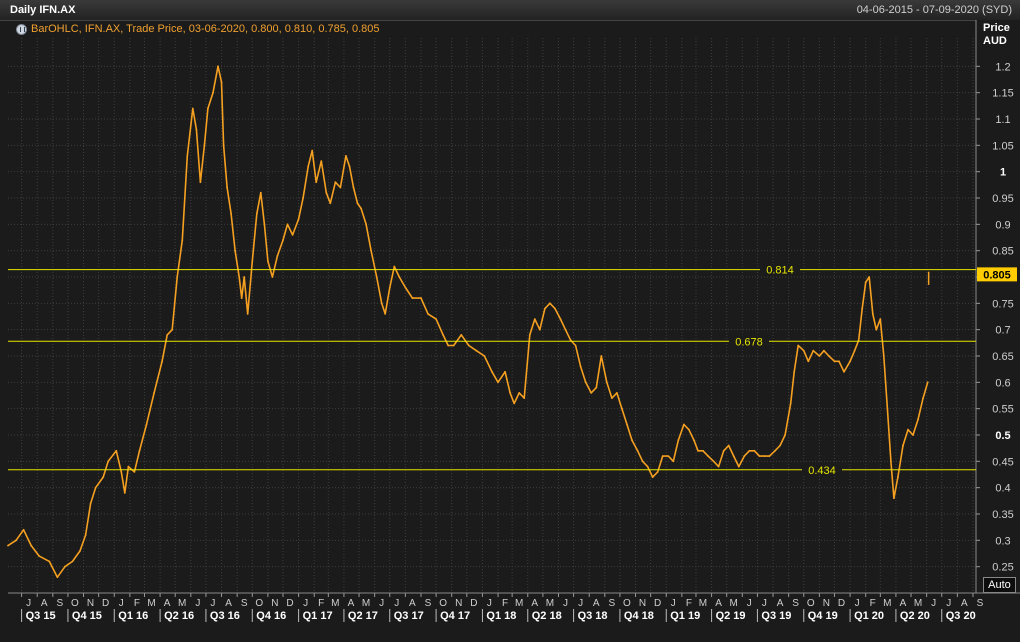 The width and height of the screenshot is (1020, 642). Describe the element at coordinates (999, 585) in the screenshot. I see `auto-scale-button: Auto` at that location.